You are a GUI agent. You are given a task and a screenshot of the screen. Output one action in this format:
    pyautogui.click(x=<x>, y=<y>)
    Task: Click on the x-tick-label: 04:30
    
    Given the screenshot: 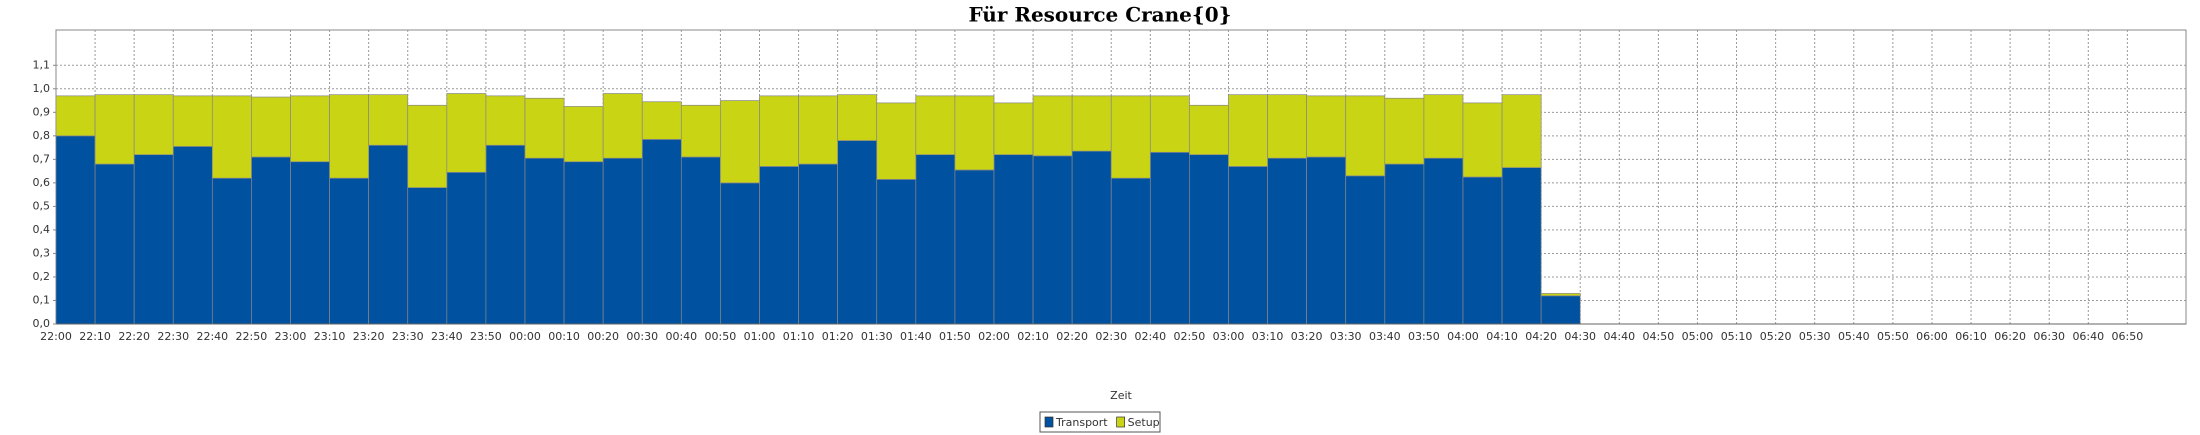 What is the action you would take?
    pyautogui.click(x=1580, y=336)
    